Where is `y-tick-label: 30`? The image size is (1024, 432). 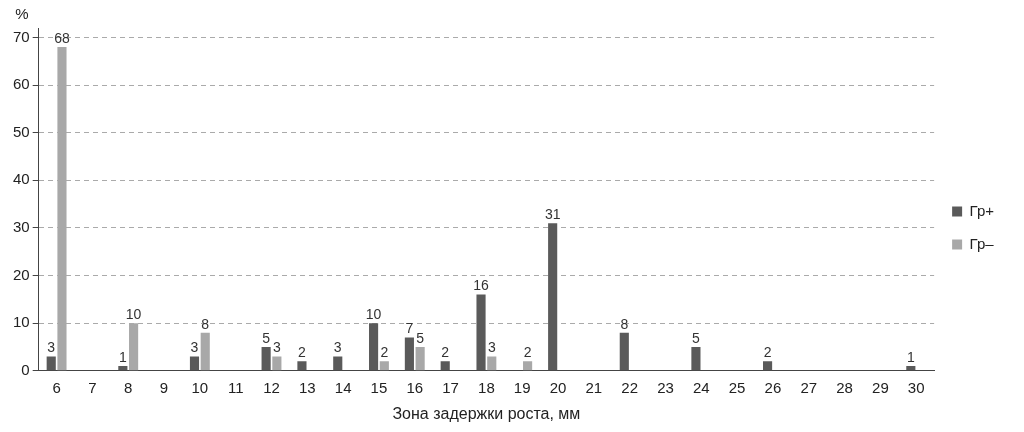 y-tick-label: 30 is located at coordinates (21, 227).